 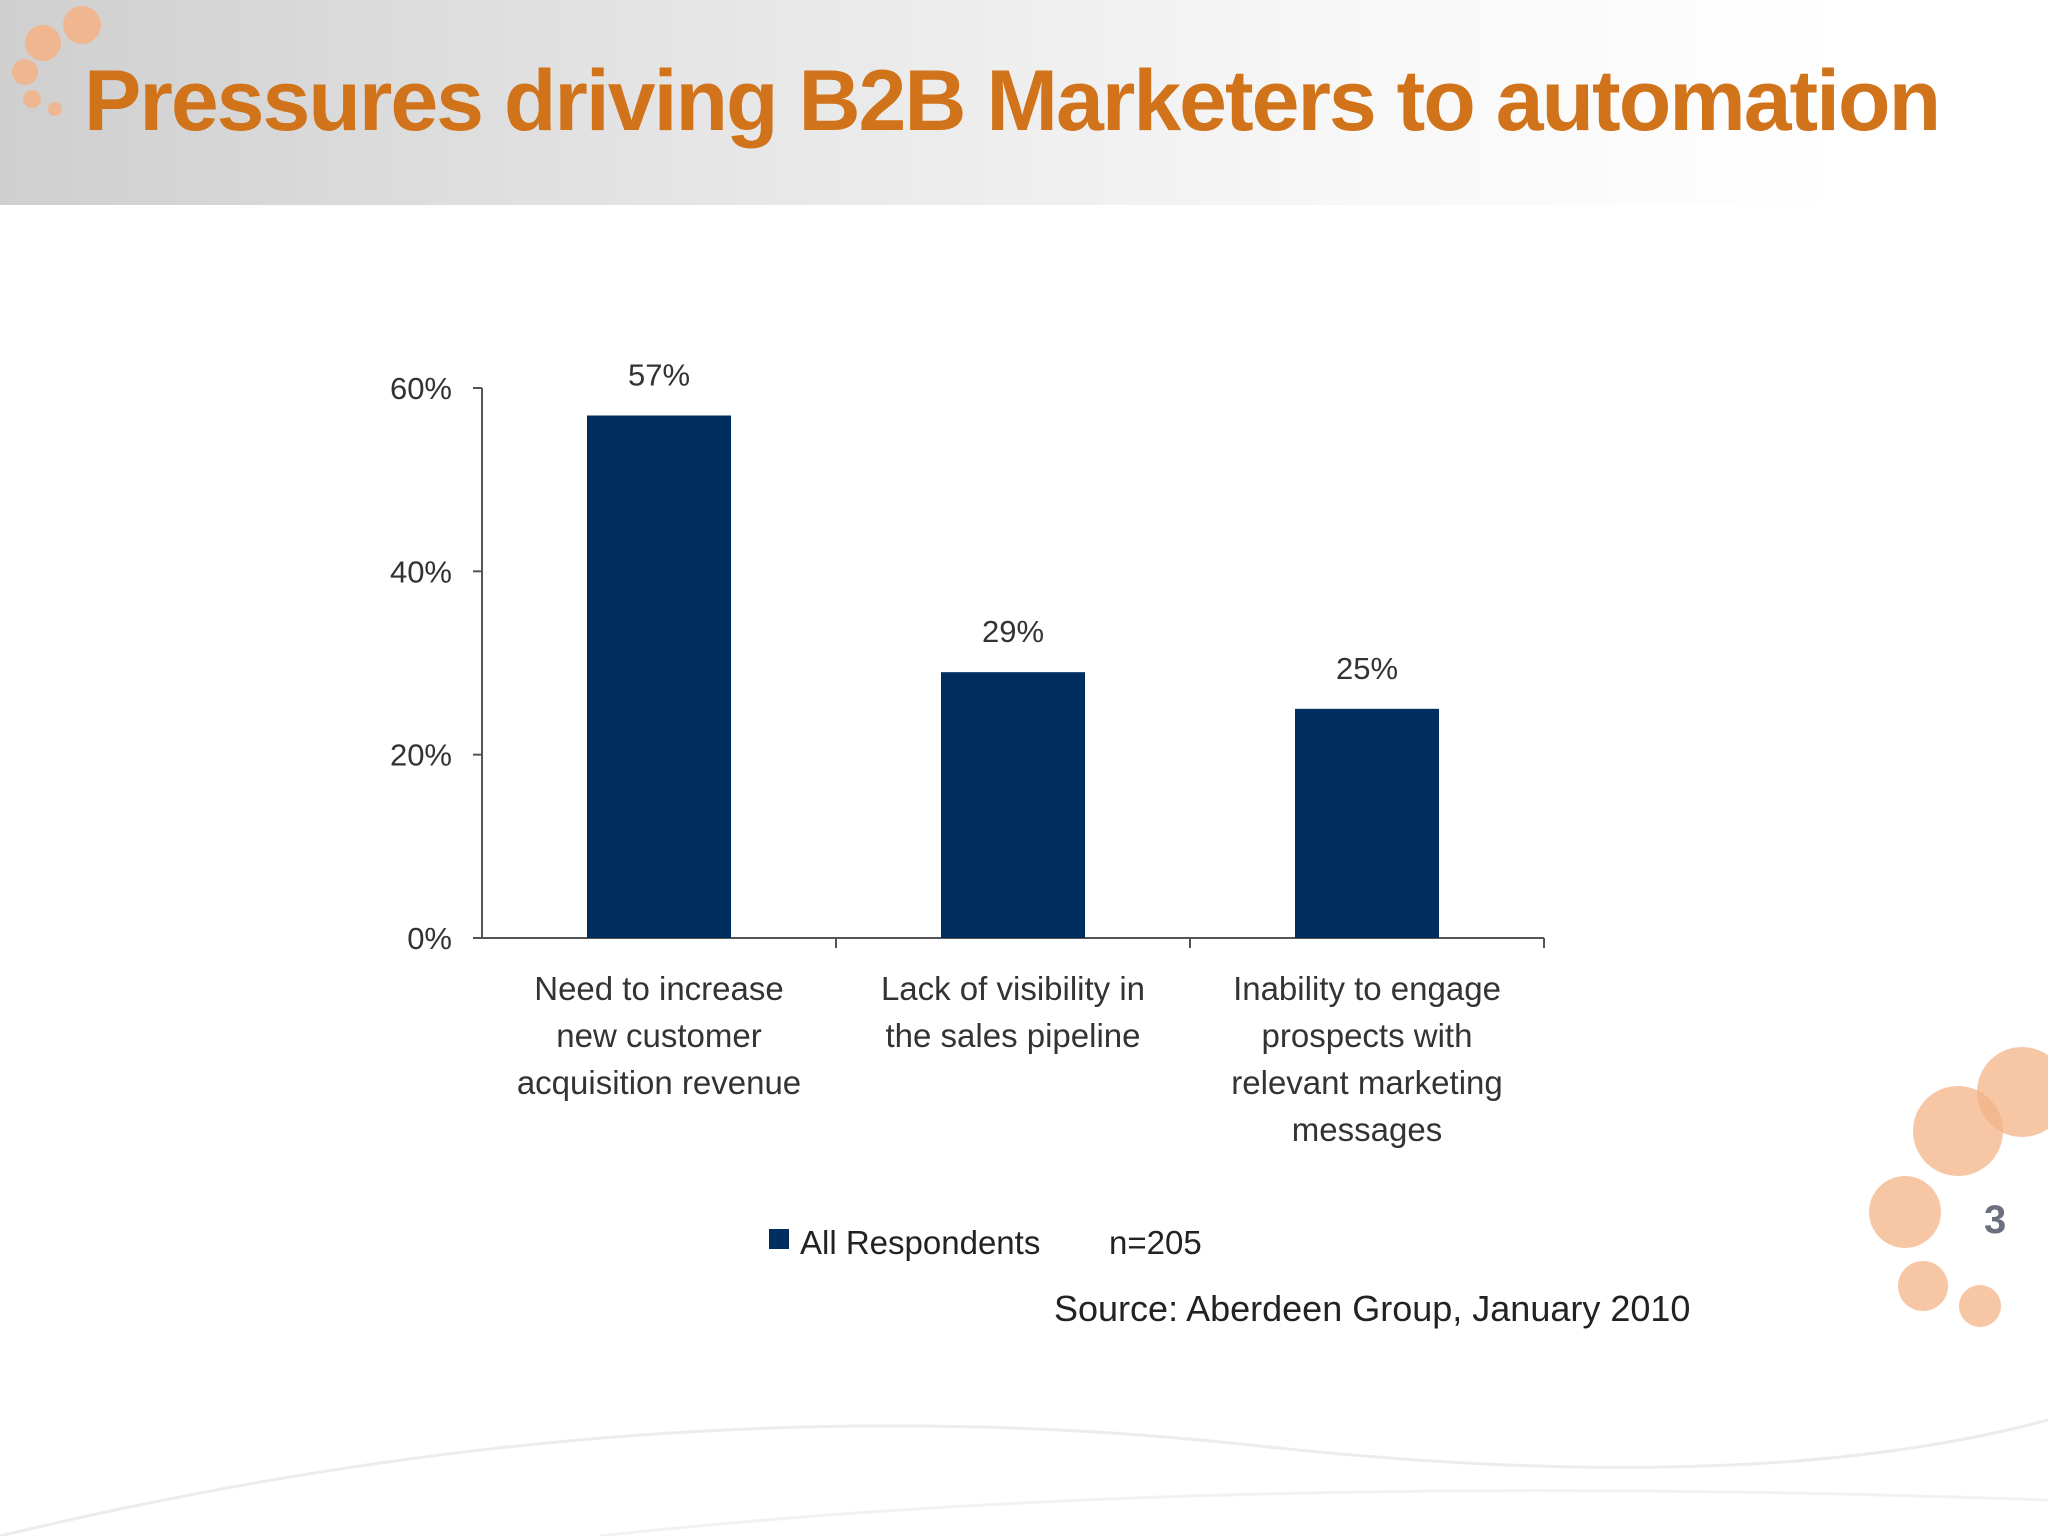 What do you see at coordinates (1155, 1242) in the screenshot?
I see `legend-note: n=205` at bounding box center [1155, 1242].